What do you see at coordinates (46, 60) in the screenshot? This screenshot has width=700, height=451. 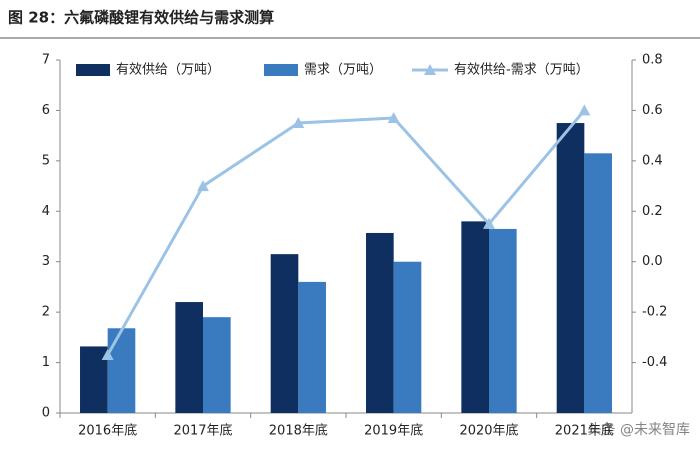 I see `y-tick-label: 7` at bounding box center [46, 60].